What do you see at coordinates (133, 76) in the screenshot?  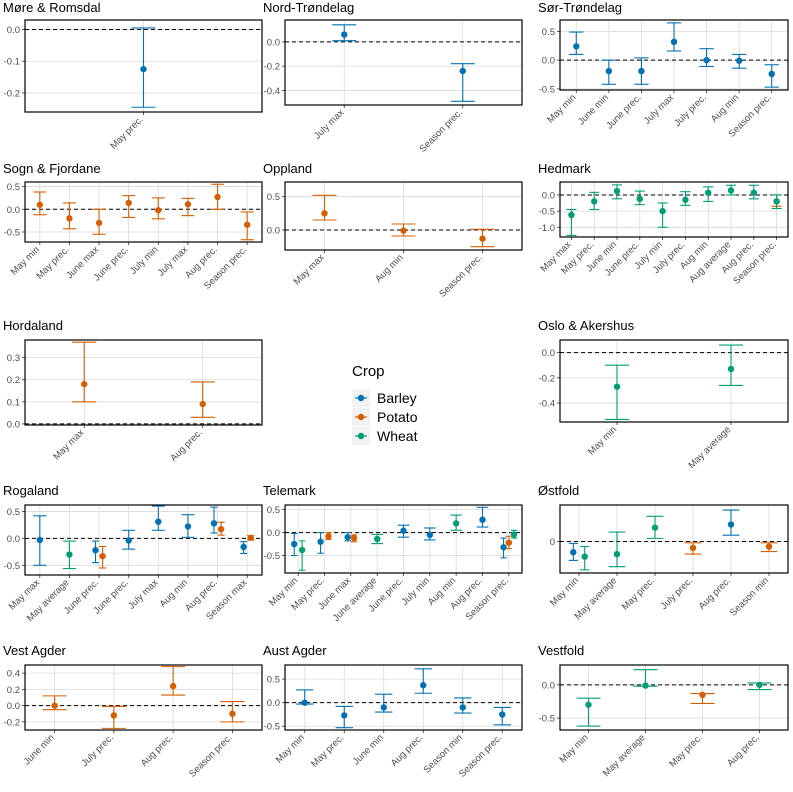 I see `panel-møre-romsdal: Møre & Romsdal 0.0 -0.1 -0.2 May prec.` at bounding box center [133, 76].